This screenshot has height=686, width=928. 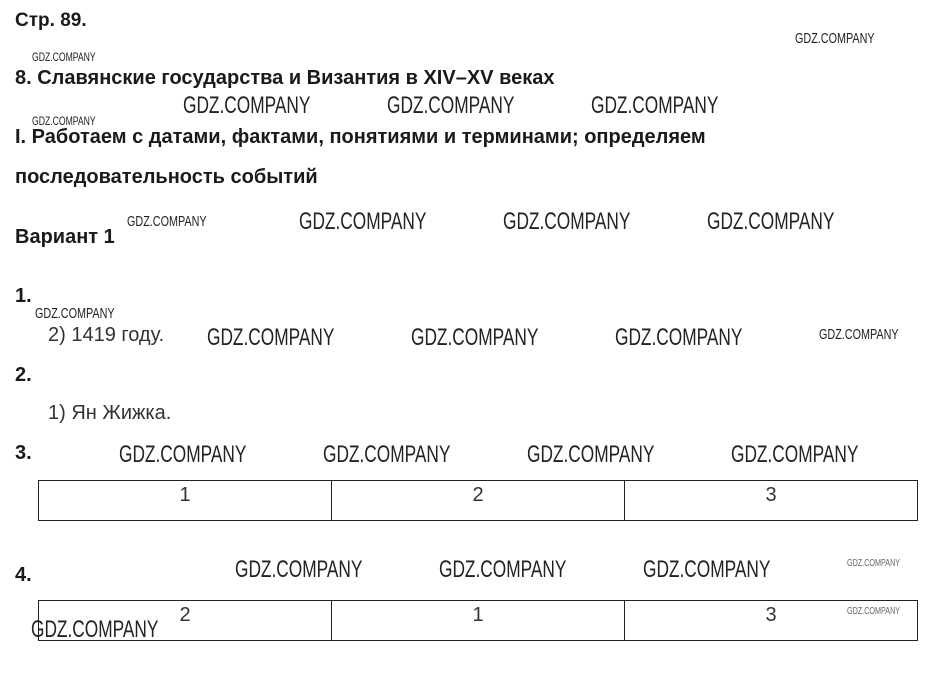 I want to click on variant-label: Вариант 1, so click(x=65, y=237).